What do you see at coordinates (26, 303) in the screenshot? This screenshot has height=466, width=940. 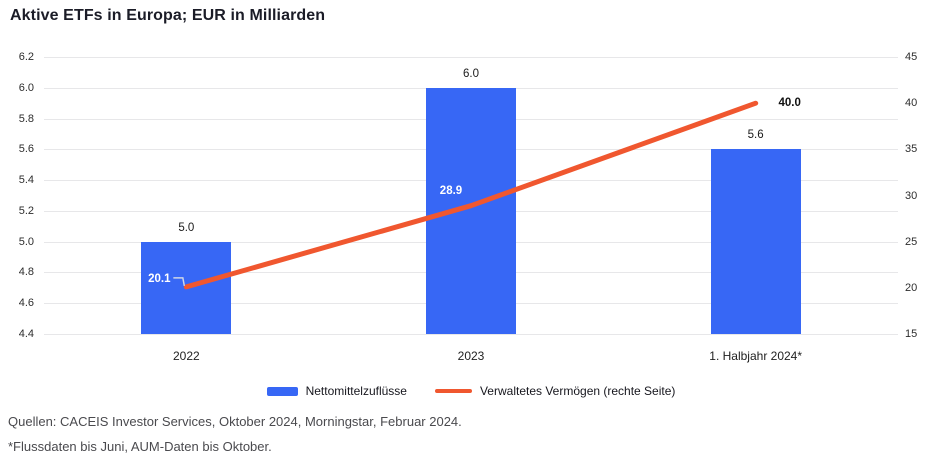 I see `y-axis-tick-left: 4.6` at bounding box center [26, 303].